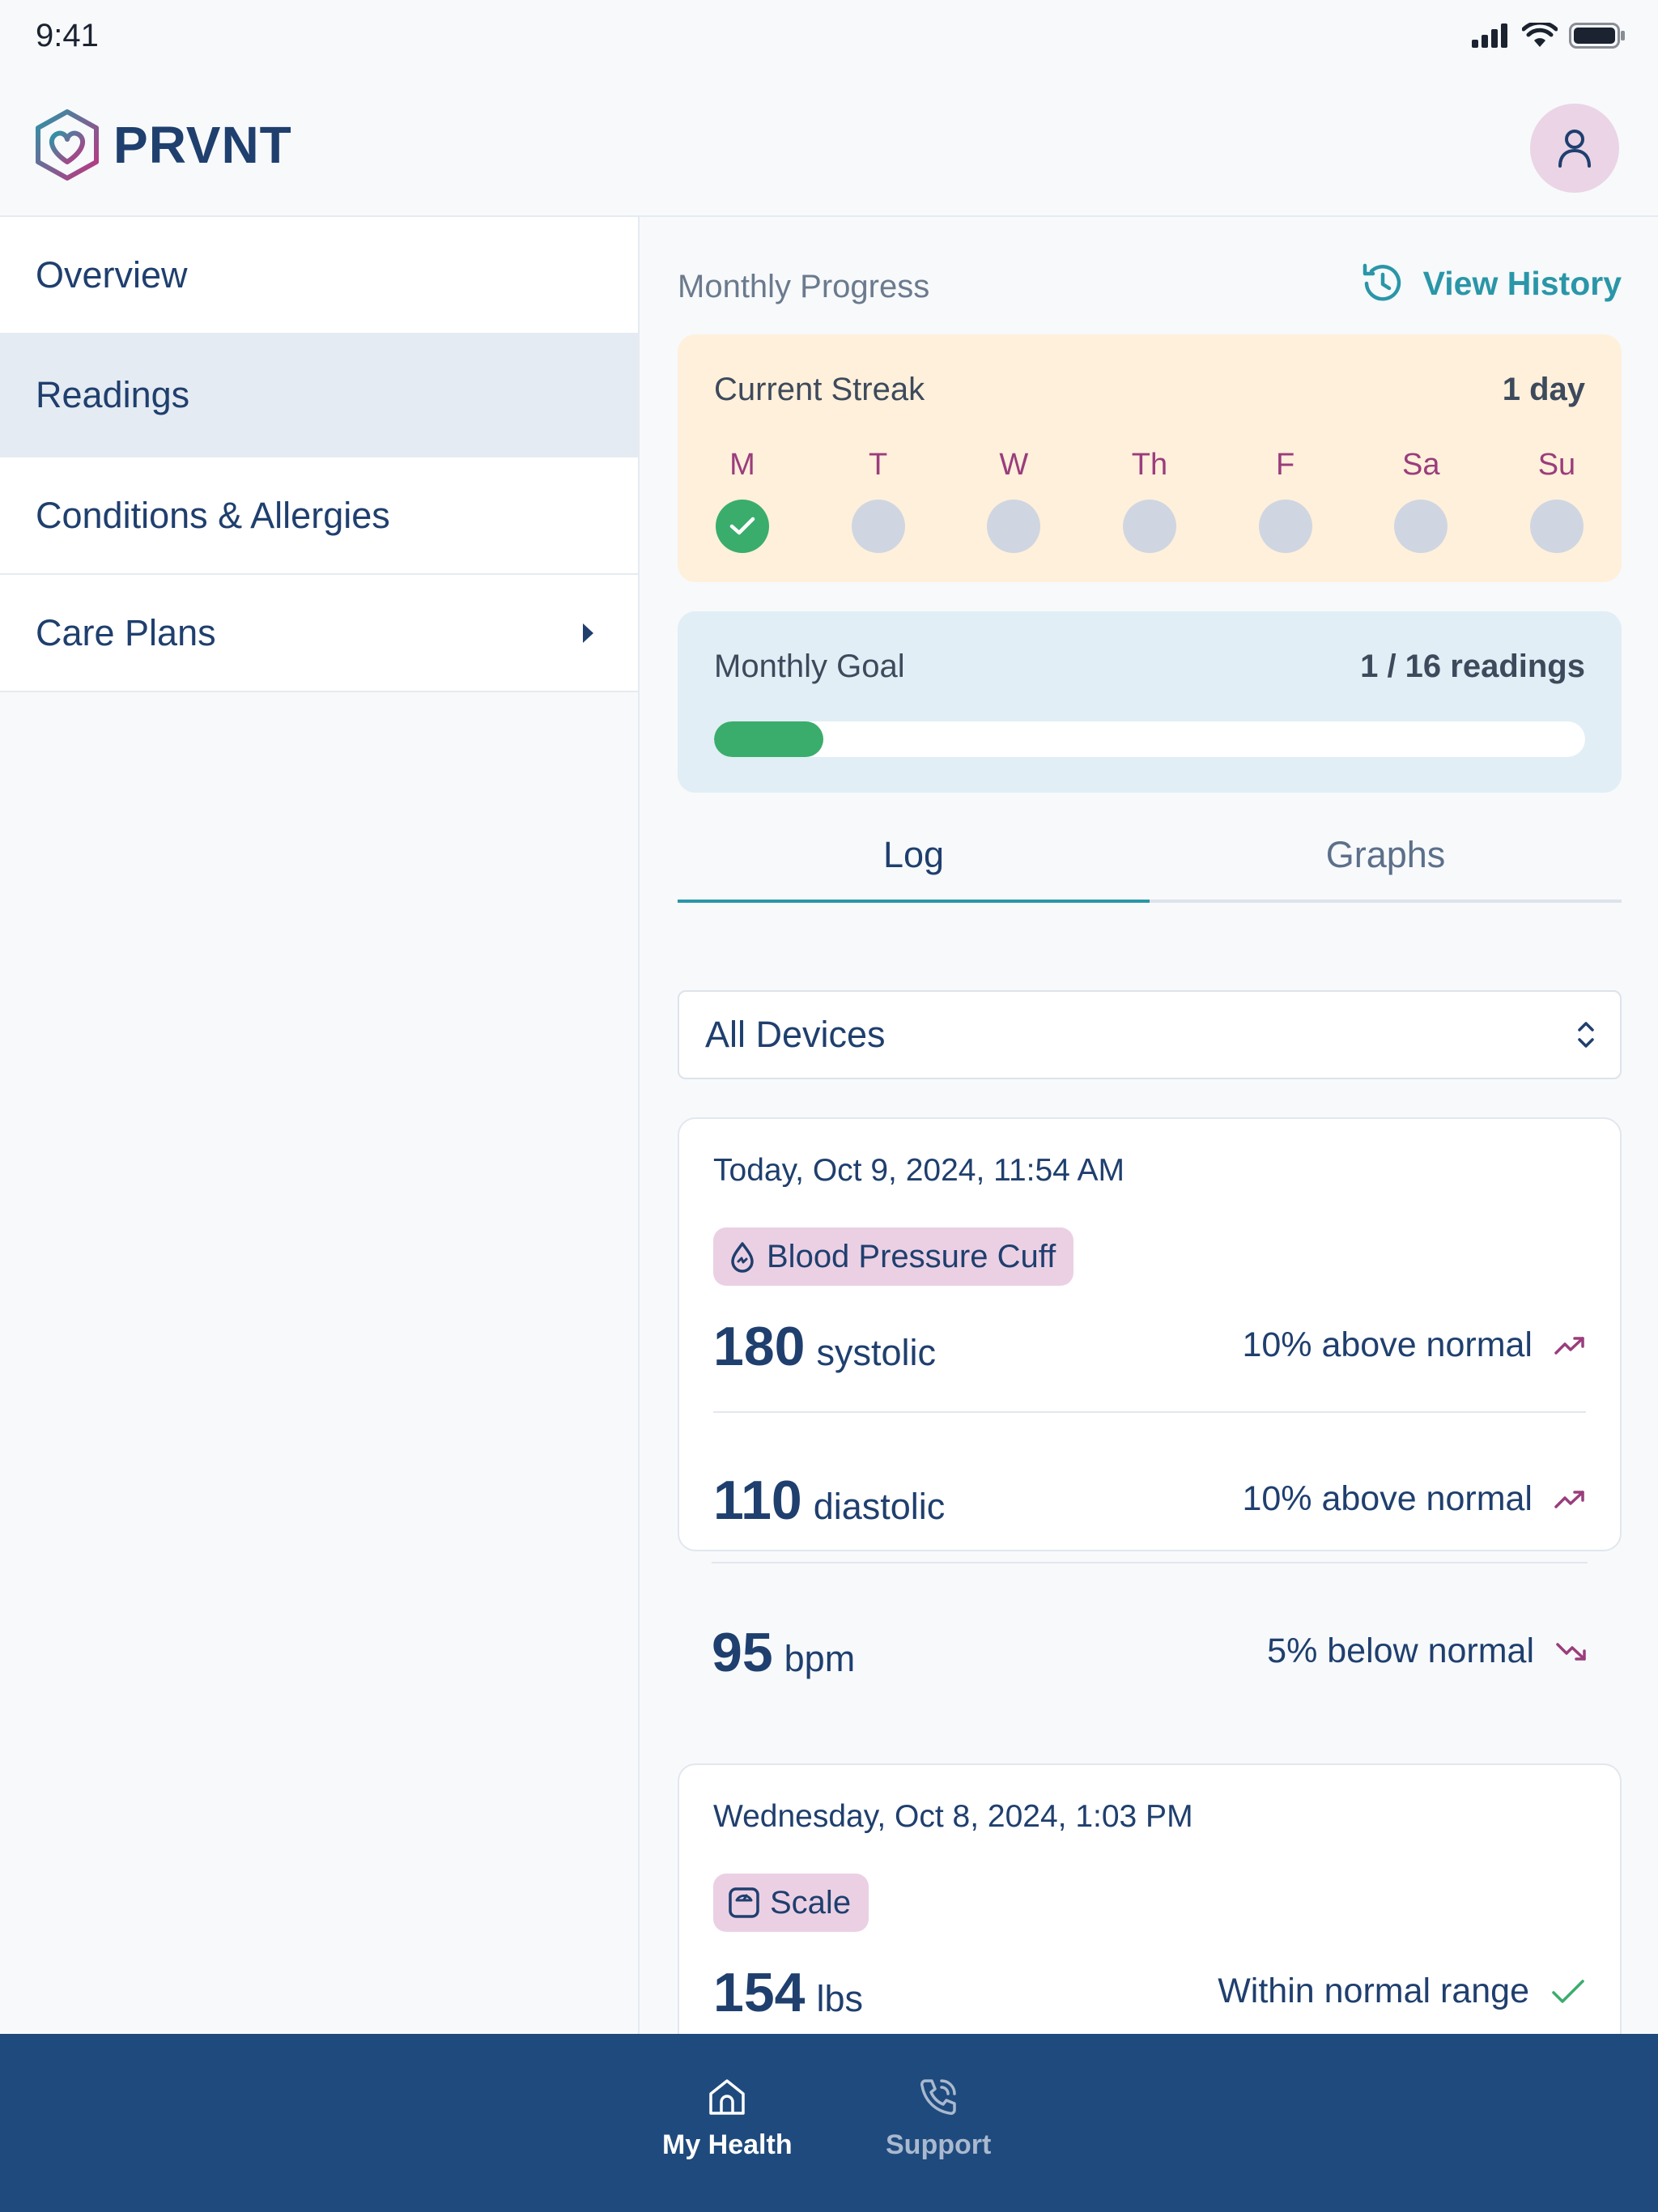 This screenshot has height=2212, width=1658. What do you see at coordinates (727, 2097) in the screenshot?
I see `home-icon` at bounding box center [727, 2097].